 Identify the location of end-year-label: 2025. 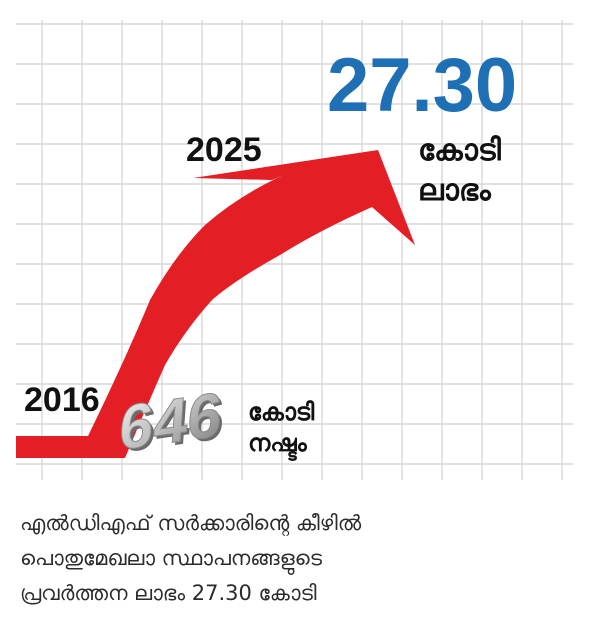
(224, 150).